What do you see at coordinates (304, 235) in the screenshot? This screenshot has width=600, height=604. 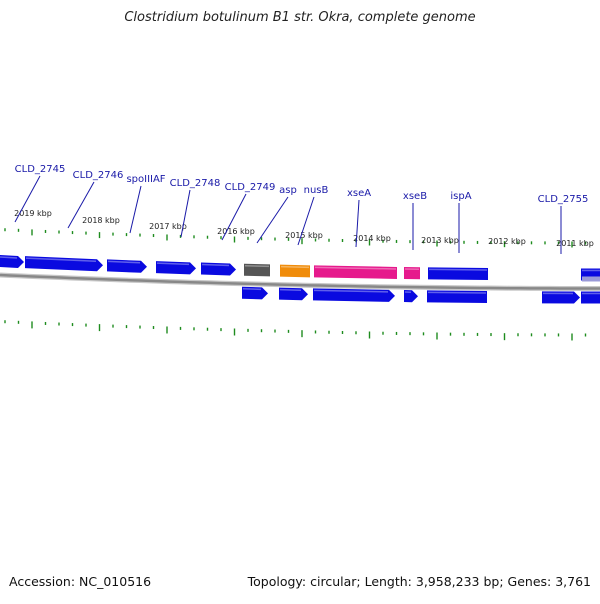 I see `scale-label-2015: 2015 kbp` at bounding box center [304, 235].